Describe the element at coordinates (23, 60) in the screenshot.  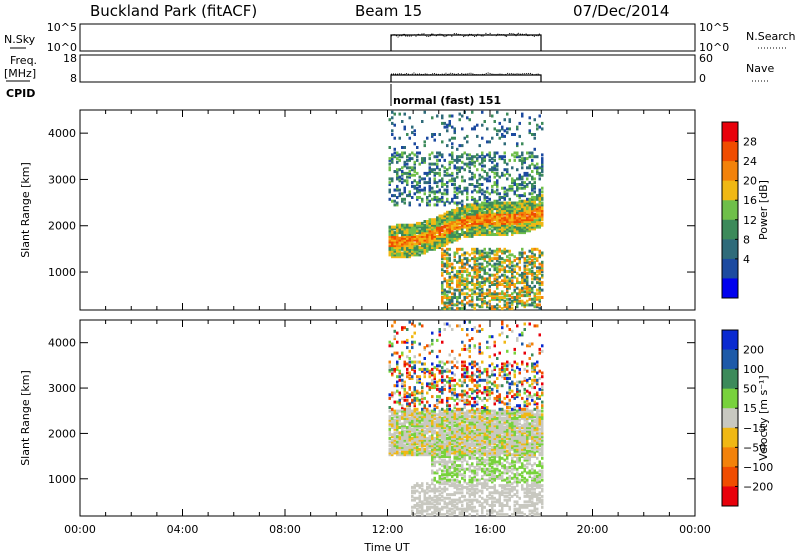
I see `freq-label: Freq.` at that location.